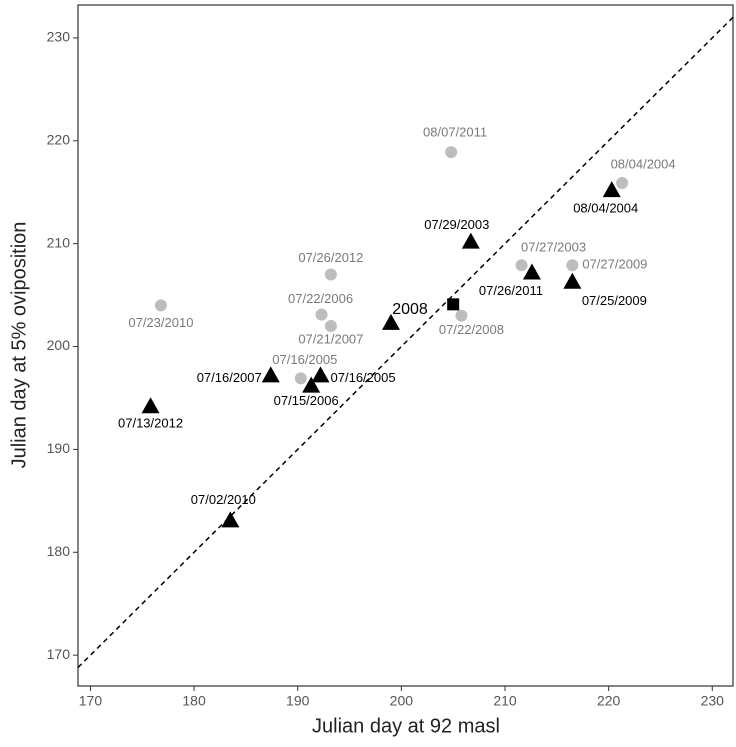 This screenshot has height=747, width=736. What do you see at coordinates (59, 345) in the screenshot?
I see `y-tick-label: 200` at bounding box center [59, 345].